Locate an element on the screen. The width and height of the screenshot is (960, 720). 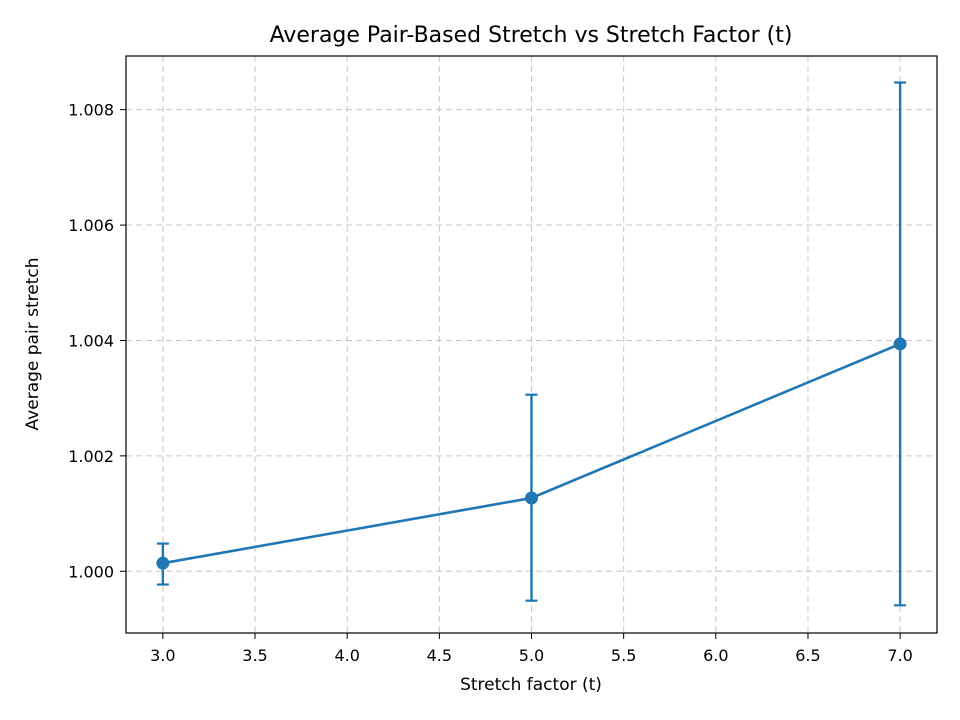
y-tick-label: 1.002 is located at coordinates (91, 456).